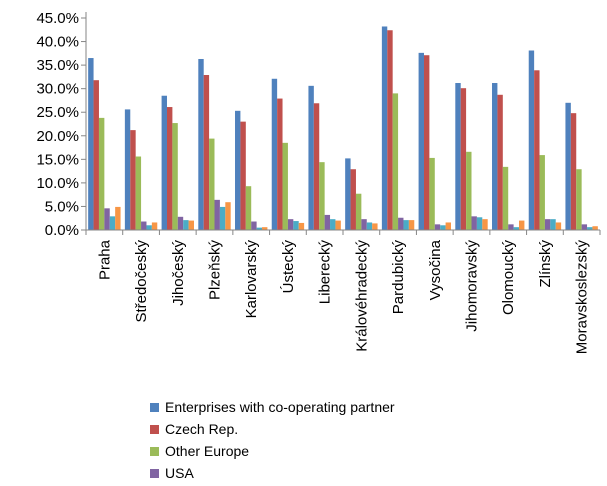 The image size is (607, 486). What do you see at coordinates (127, 169) in the screenshot?
I see `bar-středočeský-series-0` at bounding box center [127, 169].